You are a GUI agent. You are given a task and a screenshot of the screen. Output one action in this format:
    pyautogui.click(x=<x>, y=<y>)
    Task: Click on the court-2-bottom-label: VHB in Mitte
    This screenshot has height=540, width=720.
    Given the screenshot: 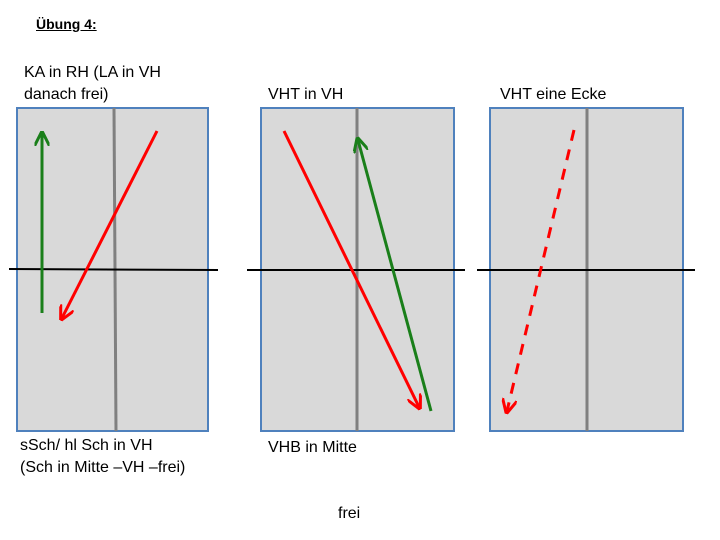 What is the action you would take?
    pyautogui.click(x=312, y=447)
    